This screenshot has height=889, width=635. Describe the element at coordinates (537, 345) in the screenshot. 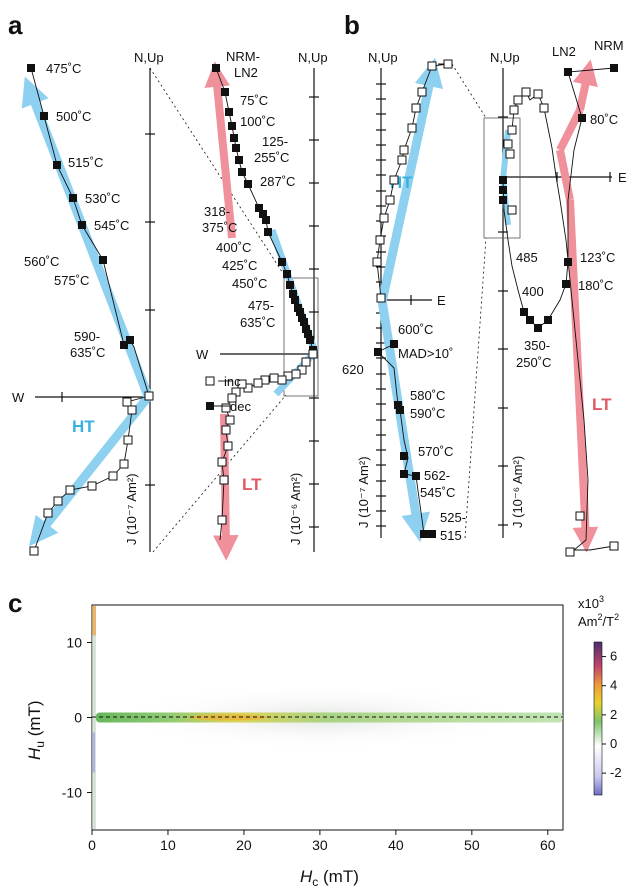

I see `b-right-step-350: 350-` at that location.